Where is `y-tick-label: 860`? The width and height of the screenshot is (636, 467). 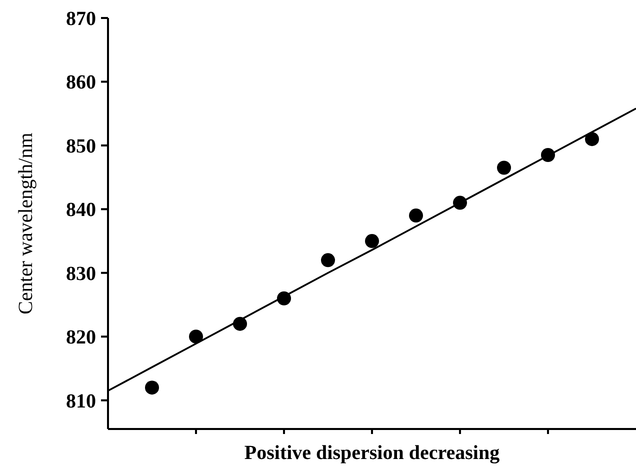 y-tick-label: 860 is located at coordinates (81, 83).